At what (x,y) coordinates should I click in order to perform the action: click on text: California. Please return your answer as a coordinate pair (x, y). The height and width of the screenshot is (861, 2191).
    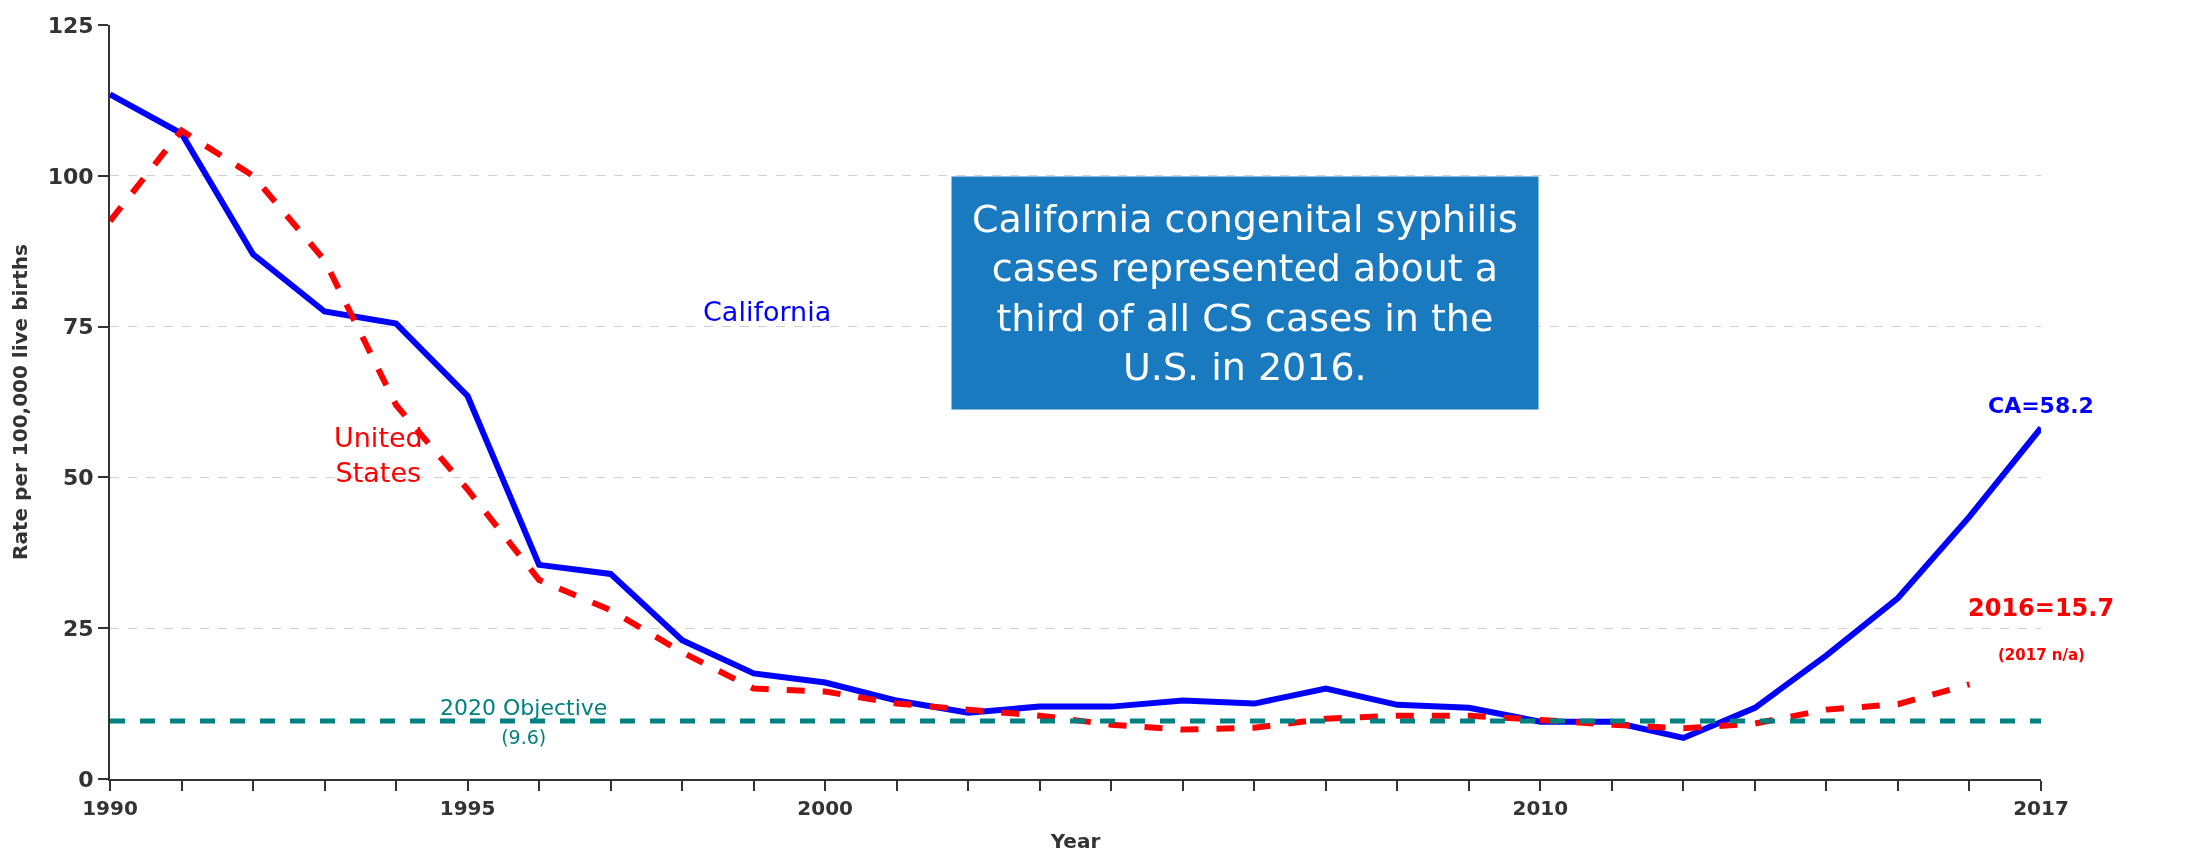
    Looking at the image, I should click on (767, 311).